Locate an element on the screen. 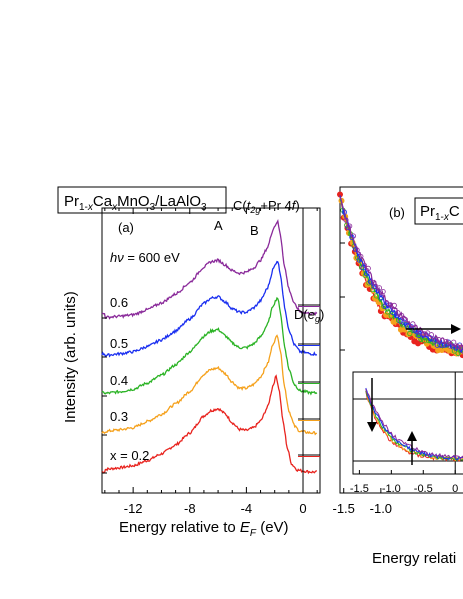  panel-a-x-axis-title: Energy relative to EF (eV) is located at coordinates (204, 529).